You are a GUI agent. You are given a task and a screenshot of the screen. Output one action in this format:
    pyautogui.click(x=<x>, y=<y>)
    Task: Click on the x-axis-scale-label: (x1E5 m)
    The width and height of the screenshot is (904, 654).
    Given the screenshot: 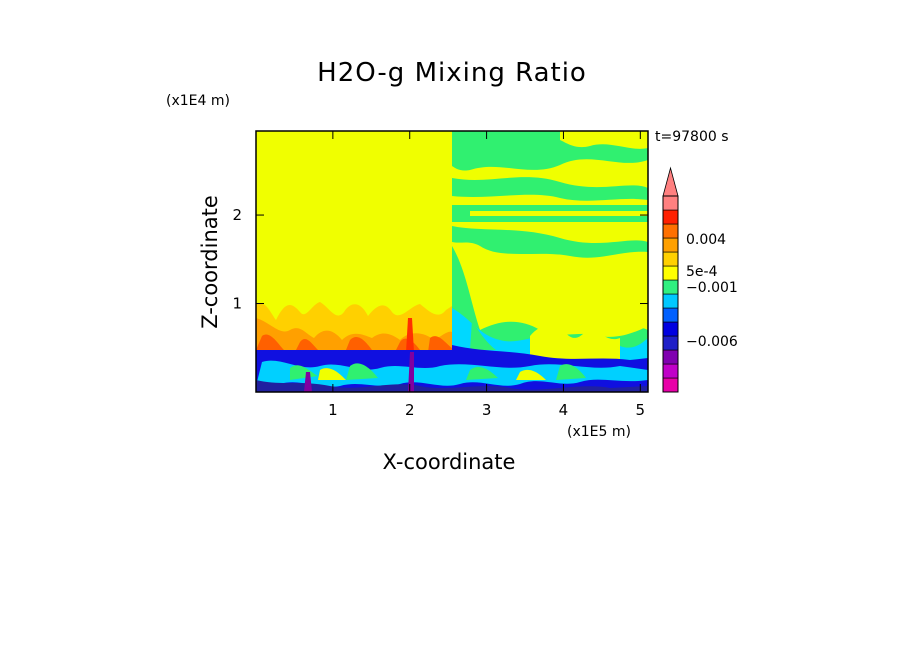 What is the action you would take?
    pyautogui.click(x=599, y=432)
    